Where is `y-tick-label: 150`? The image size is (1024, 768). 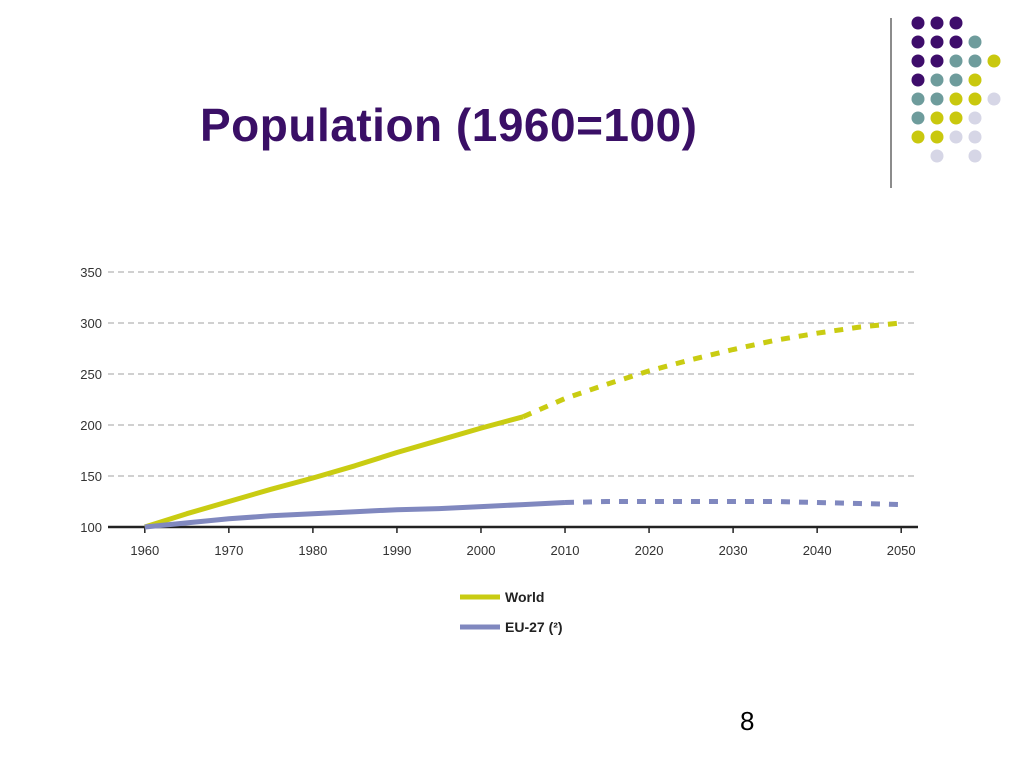 y-tick-label: 150 is located at coordinates (91, 476).